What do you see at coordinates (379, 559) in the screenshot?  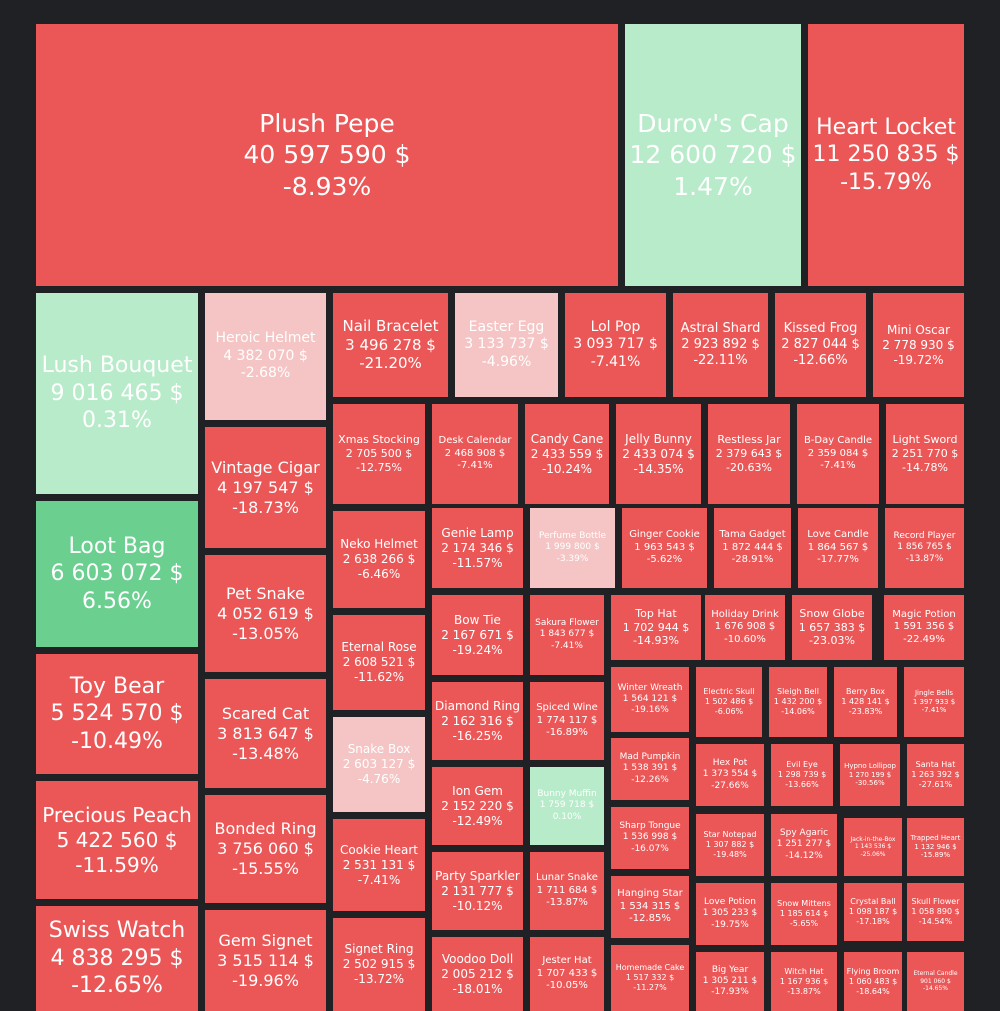 I see `tile-neko-helmet: Neko Helmet 2 638 266 $ -6.46%` at bounding box center [379, 559].